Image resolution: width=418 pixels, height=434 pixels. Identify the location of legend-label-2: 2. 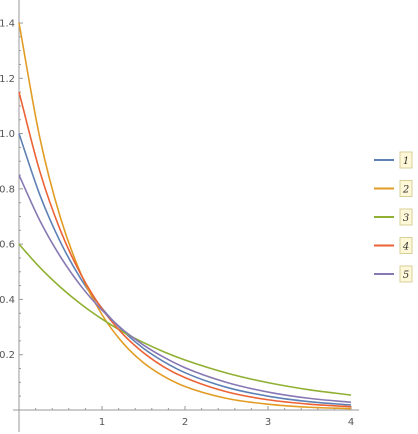
(405, 190).